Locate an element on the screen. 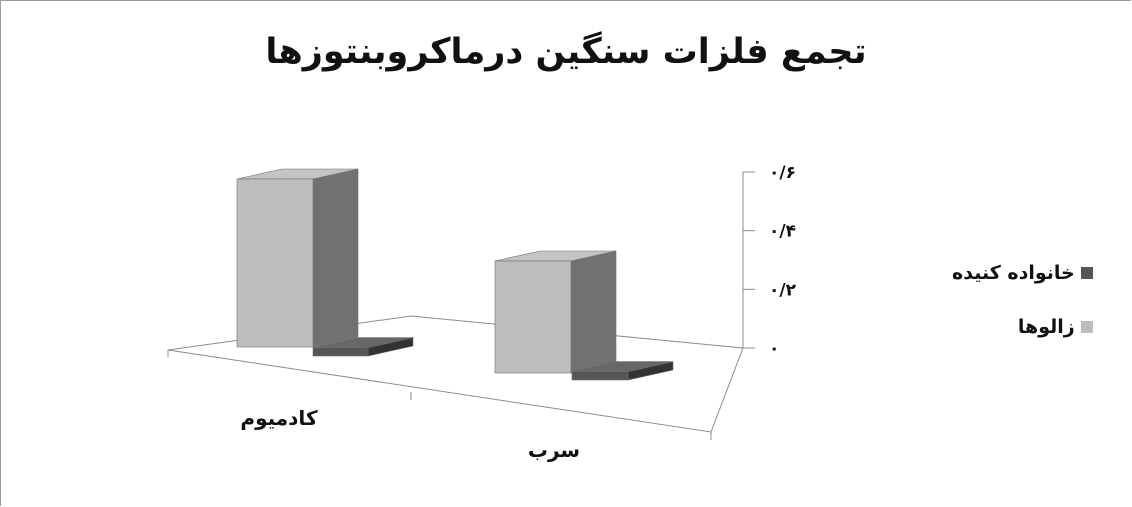 Image resolution: width=1132 pixels, height=507 pixels. y-tick-label: ۰ is located at coordinates (774, 349).